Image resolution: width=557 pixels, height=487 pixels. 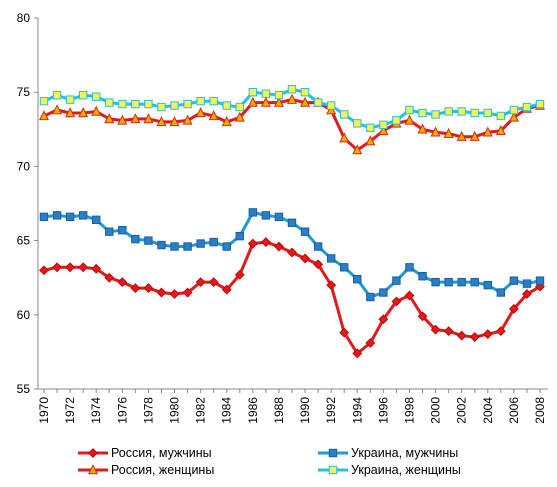 What do you see at coordinates (96, 410) in the screenshot?
I see `x-tick-label: 1974` at bounding box center [96, 410].